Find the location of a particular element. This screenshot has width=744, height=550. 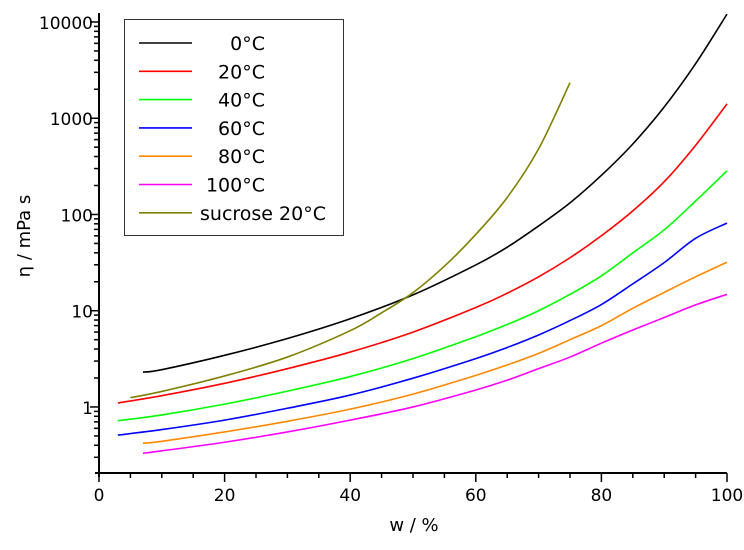

legend-label-0-c: 0°C is located at coordinates (247, 44).